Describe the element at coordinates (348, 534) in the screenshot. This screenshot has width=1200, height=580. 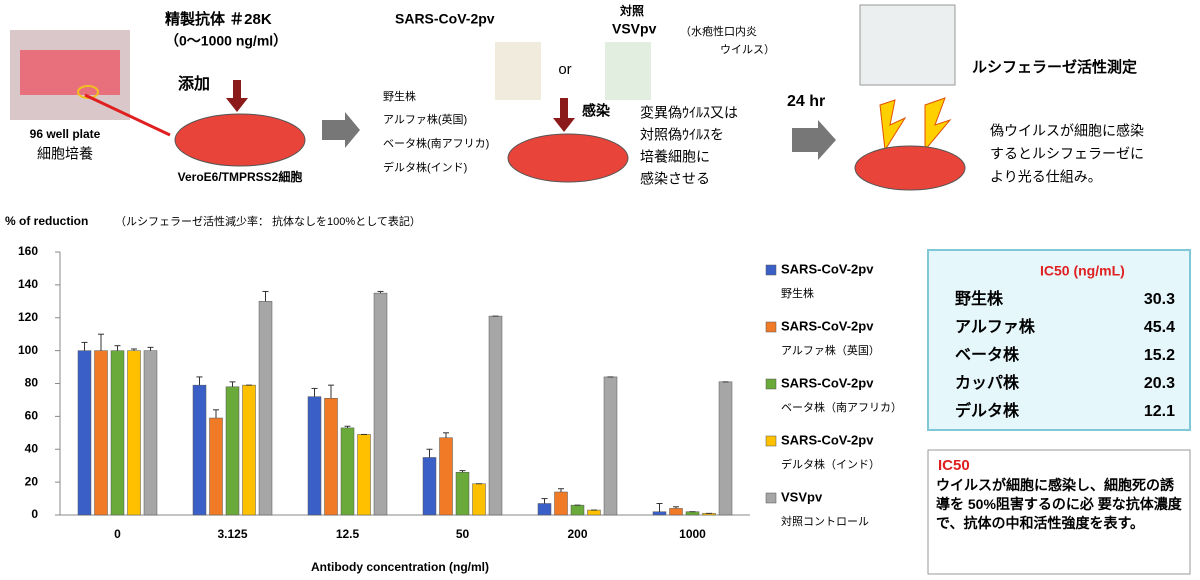
I see `x-tick-label: 12.5` at that location.